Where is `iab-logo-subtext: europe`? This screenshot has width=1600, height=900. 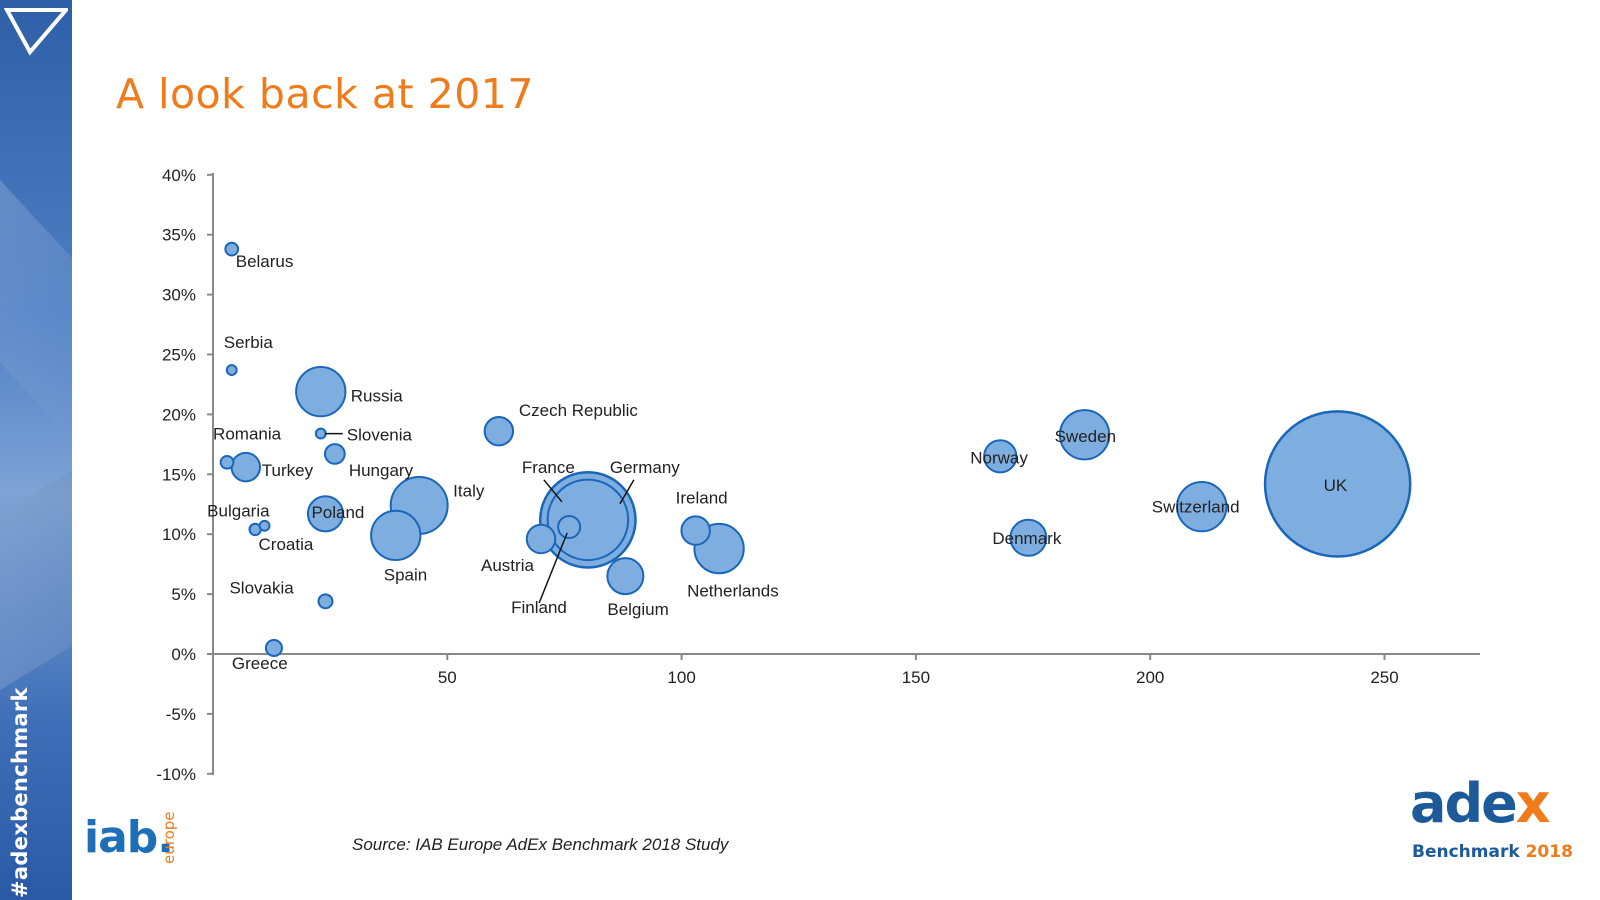 iab-logo-subtext: europe is located at coordinates (169, 838).